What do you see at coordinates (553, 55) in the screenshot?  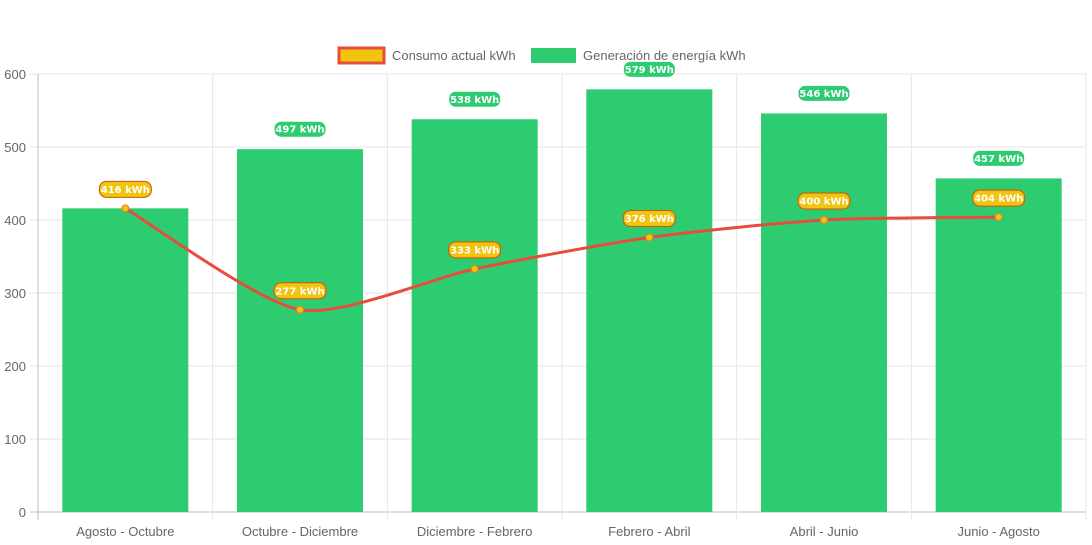 I see `legend-swatch-generacion` at bounding box center [553, 55].